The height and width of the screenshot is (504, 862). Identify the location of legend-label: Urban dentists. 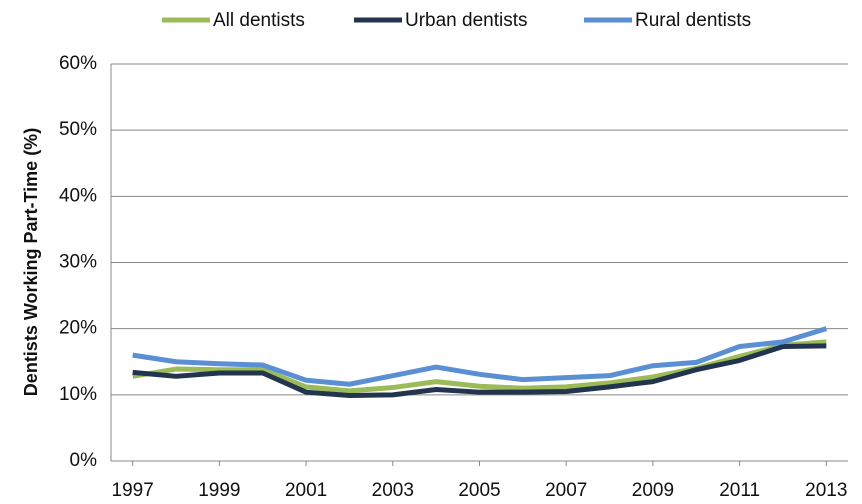
(466, 20).